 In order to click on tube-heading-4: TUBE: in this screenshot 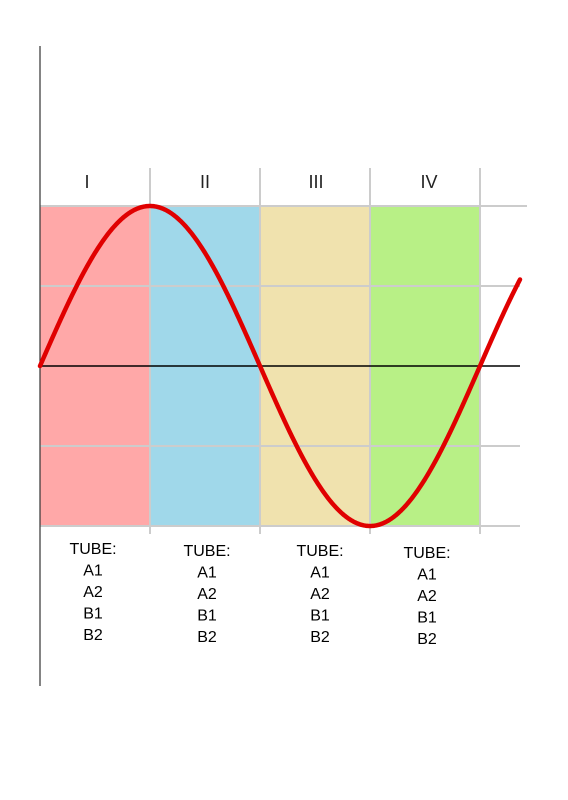, I will do `click(426, 553)`.